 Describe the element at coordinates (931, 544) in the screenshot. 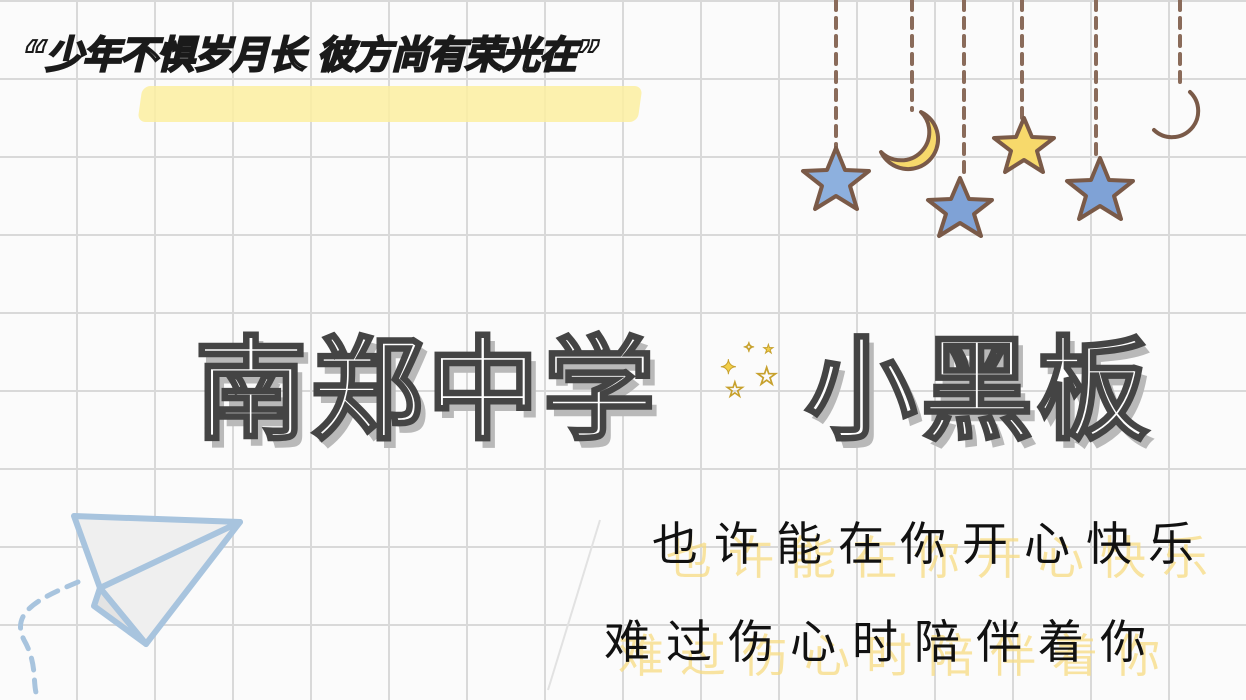

I see `line1-text: 也许能在你开心快乐` at that location.